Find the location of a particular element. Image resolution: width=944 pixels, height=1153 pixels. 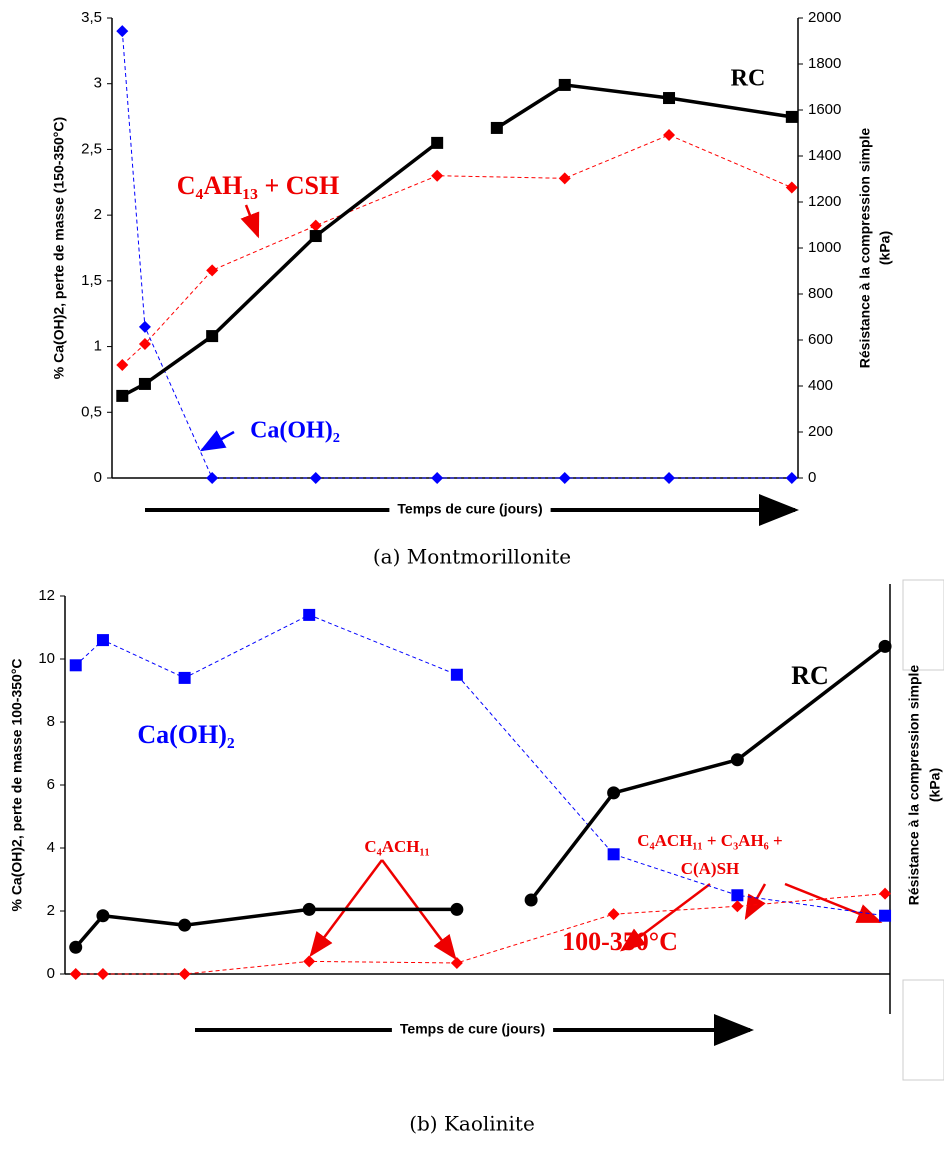

y2-tick-label: 1000 is located at coordinates (824, 247).